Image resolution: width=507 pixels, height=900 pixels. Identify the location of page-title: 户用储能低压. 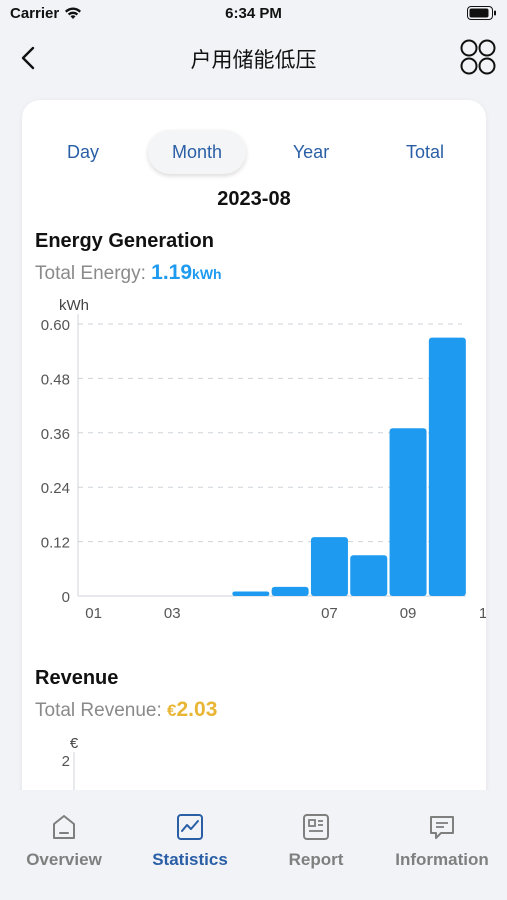
(253, 60).